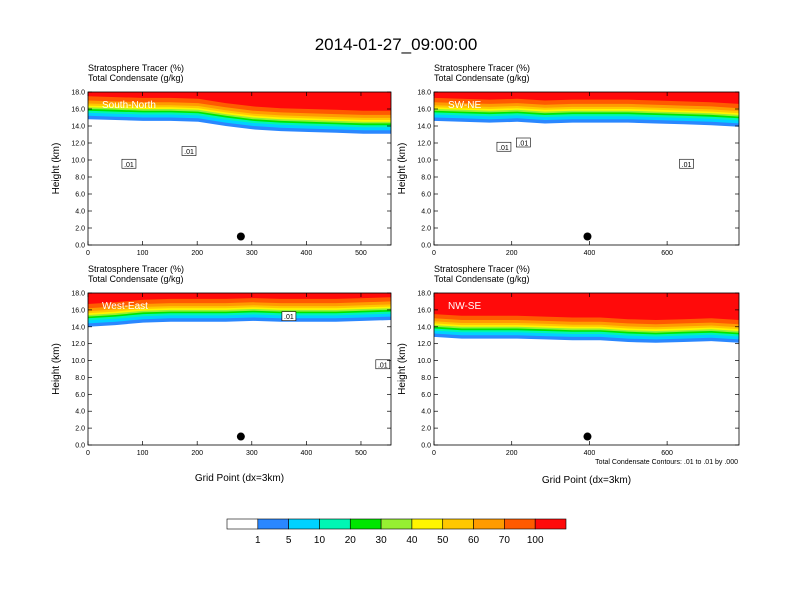 The image size is (792, 612). Describe the element at coordinates (443, 540) in the screenshot. I see `colorbar-label: 50` at that location.